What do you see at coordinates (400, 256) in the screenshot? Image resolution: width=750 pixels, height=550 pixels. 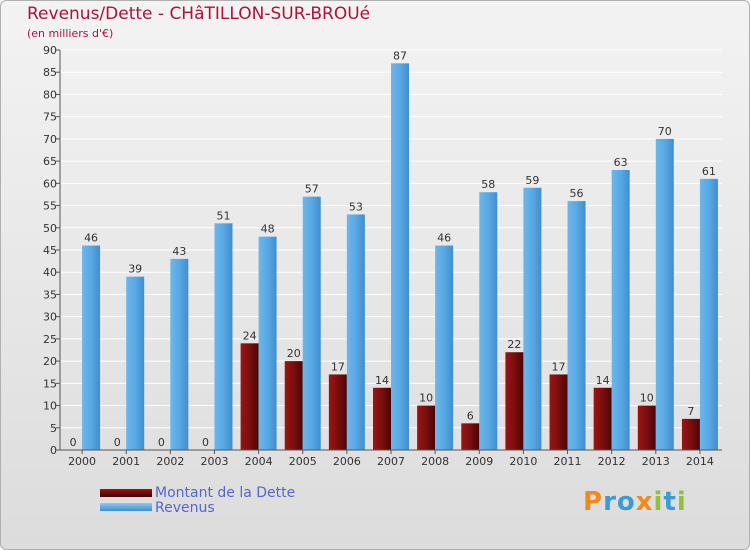 I see `bar-revenus-2007` at bounding box center [400, 256].